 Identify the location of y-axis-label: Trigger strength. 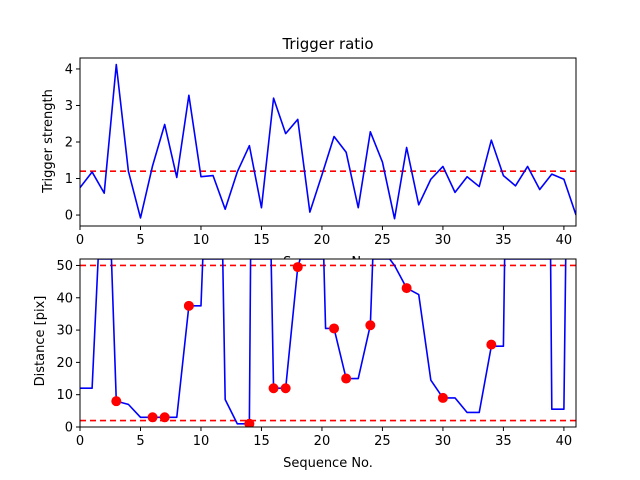
(48, 141).